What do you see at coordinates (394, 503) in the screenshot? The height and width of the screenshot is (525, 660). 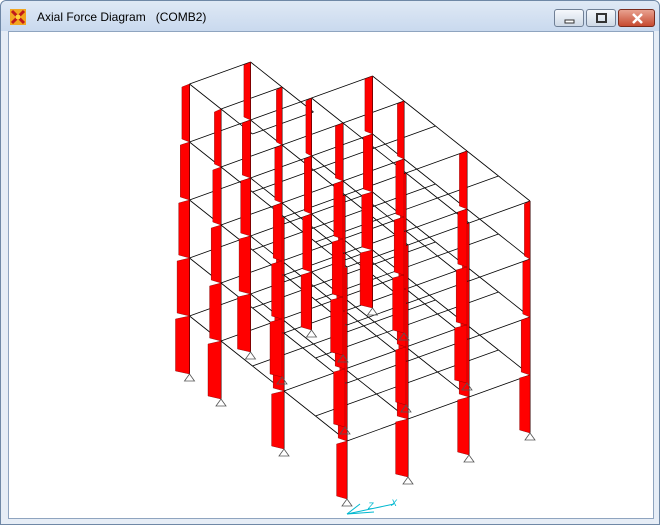 I see `axis-label-x: X` at bounding box center [394, 503].